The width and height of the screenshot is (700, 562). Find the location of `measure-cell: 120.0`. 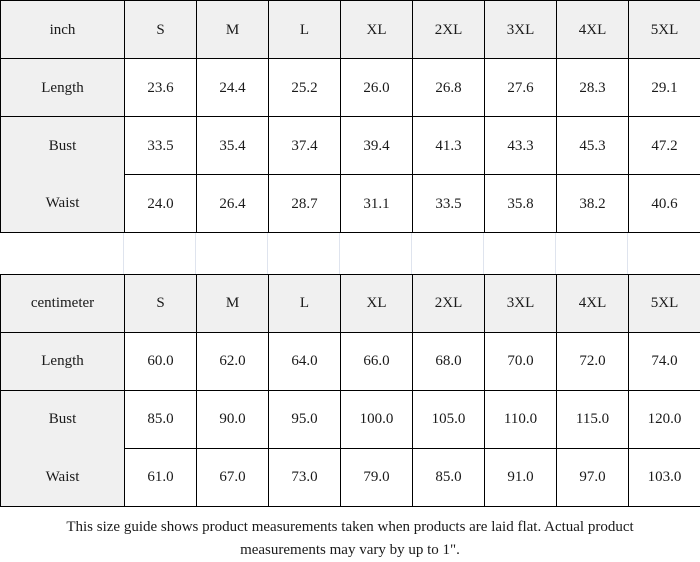

measure-cell: 120.0 is located at coordinates (664, 419).